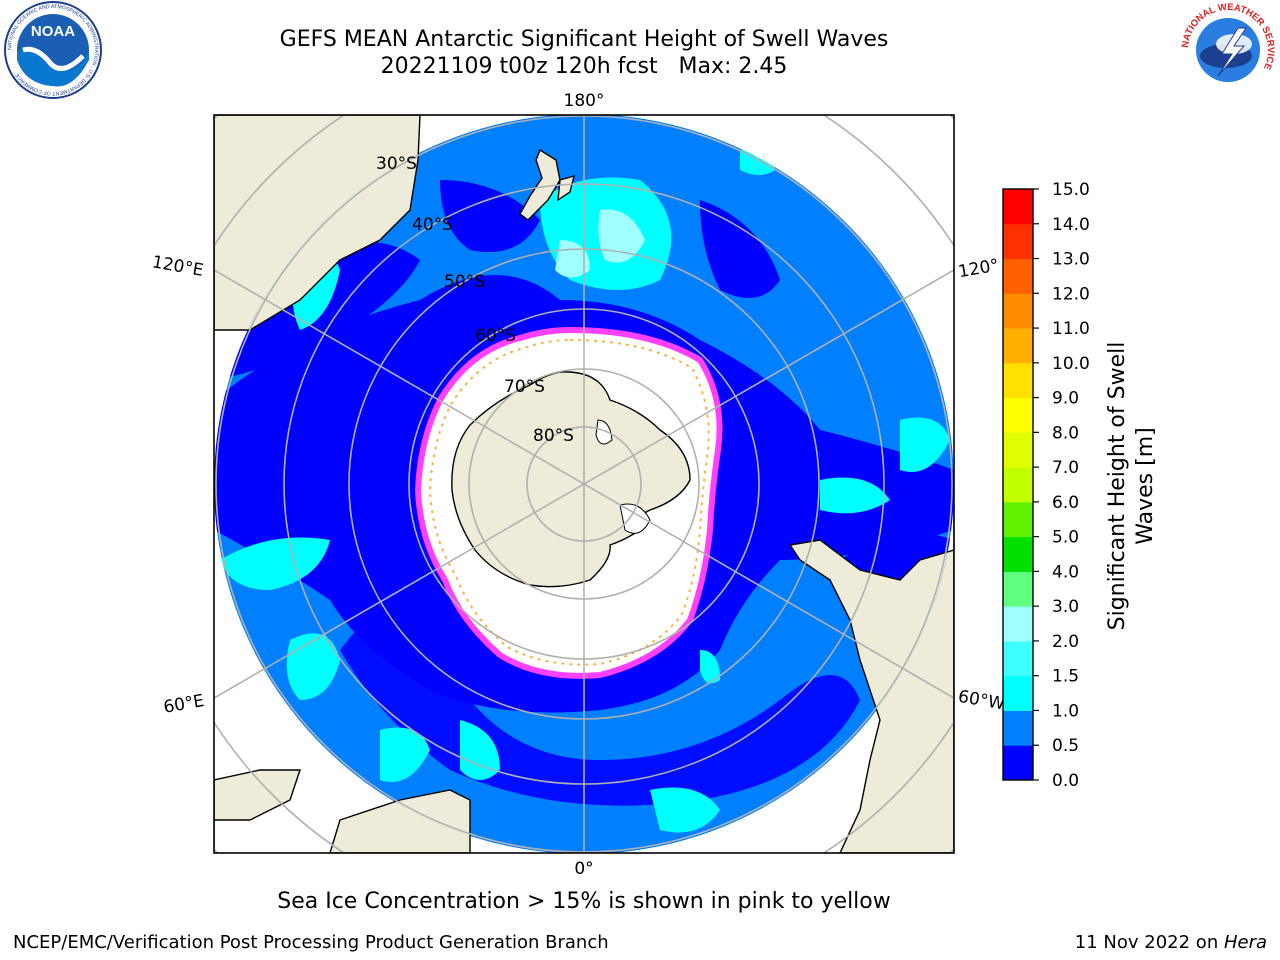  I want to click on footer-date: 11 Nov 2022 on Hera, so click(1171, 942).